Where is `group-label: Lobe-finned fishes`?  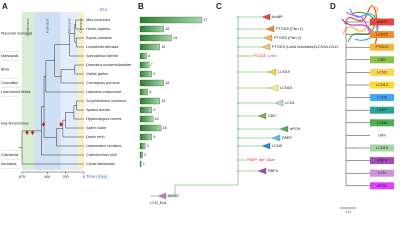
group-label: Lobe-finned fishes is located at coordinates (16, 92).